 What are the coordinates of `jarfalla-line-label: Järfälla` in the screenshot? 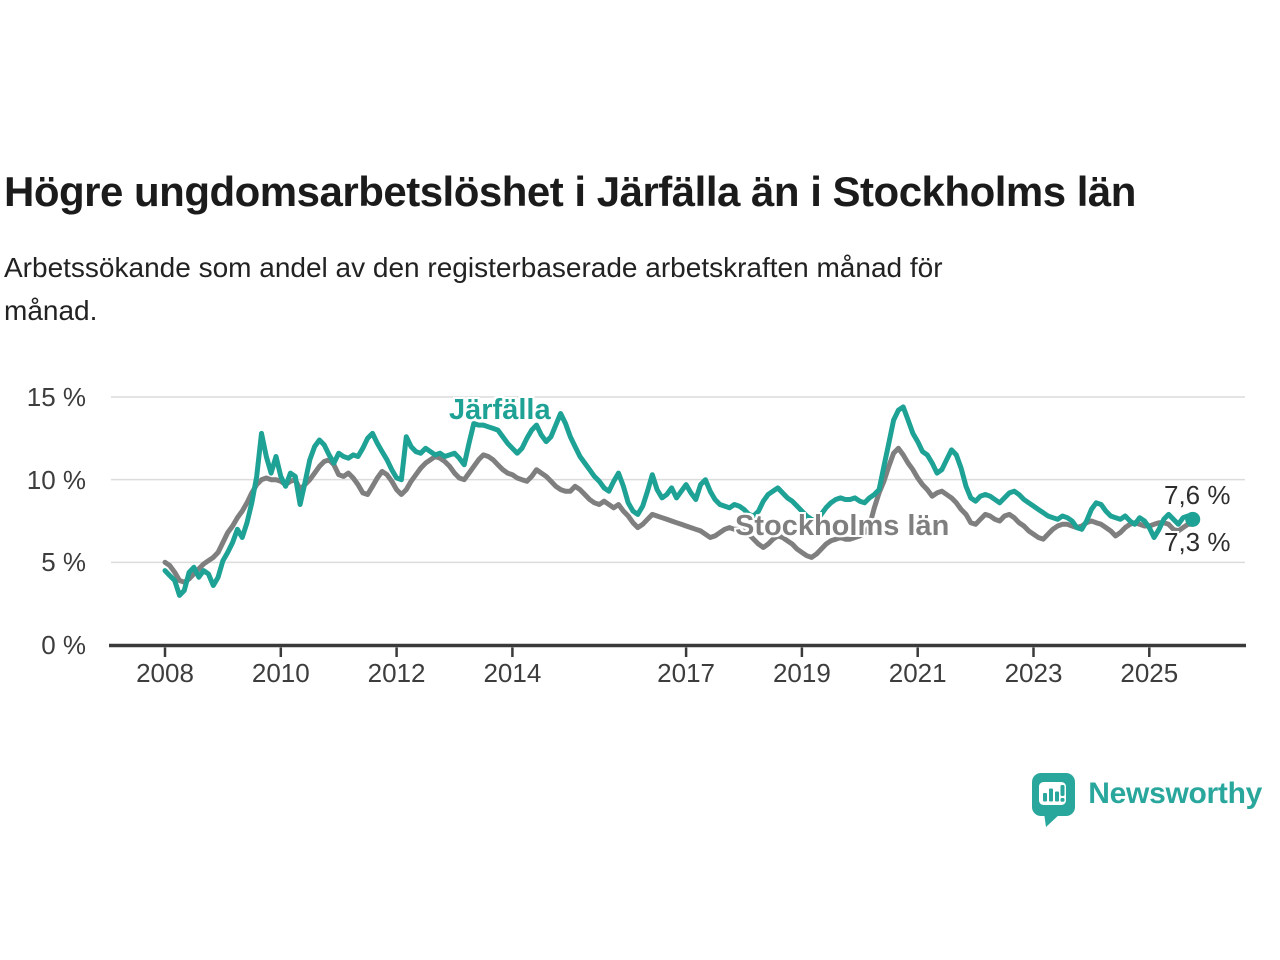 It's located at (500, 410).